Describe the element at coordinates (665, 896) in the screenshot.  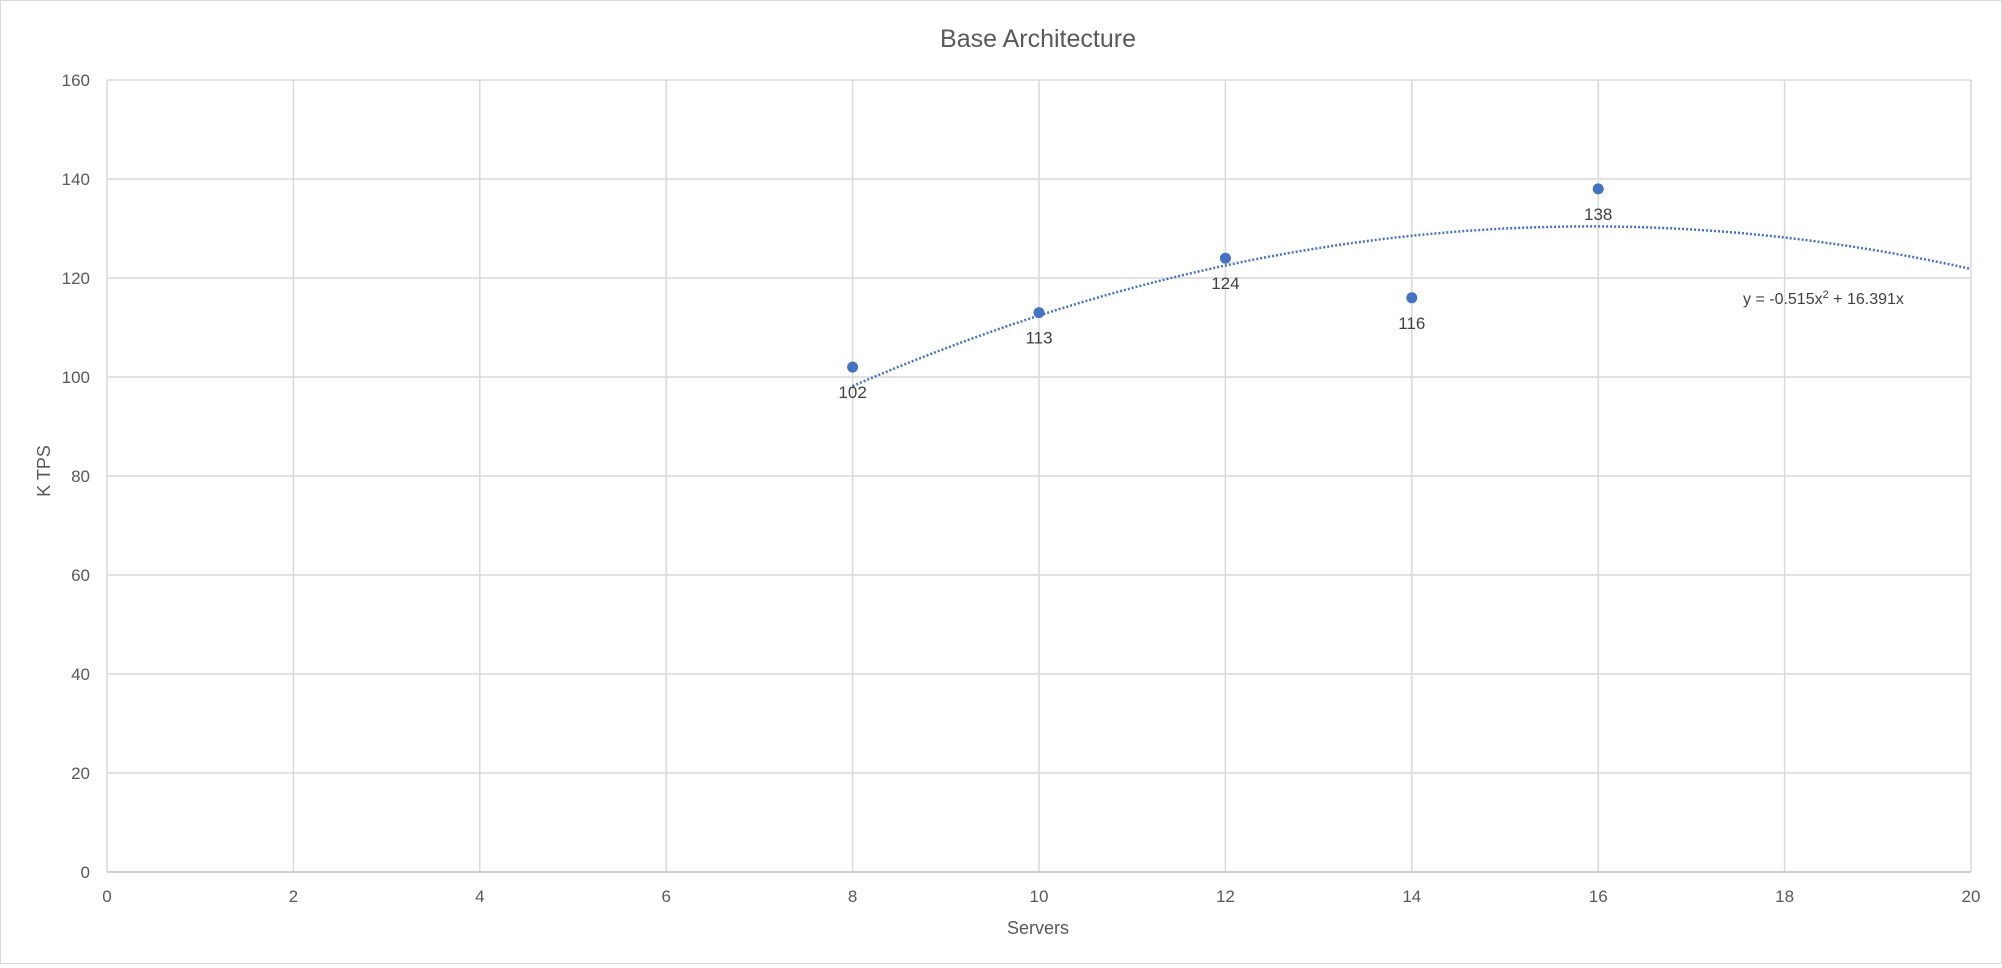
I see `x-tick-label: 6` at that location.